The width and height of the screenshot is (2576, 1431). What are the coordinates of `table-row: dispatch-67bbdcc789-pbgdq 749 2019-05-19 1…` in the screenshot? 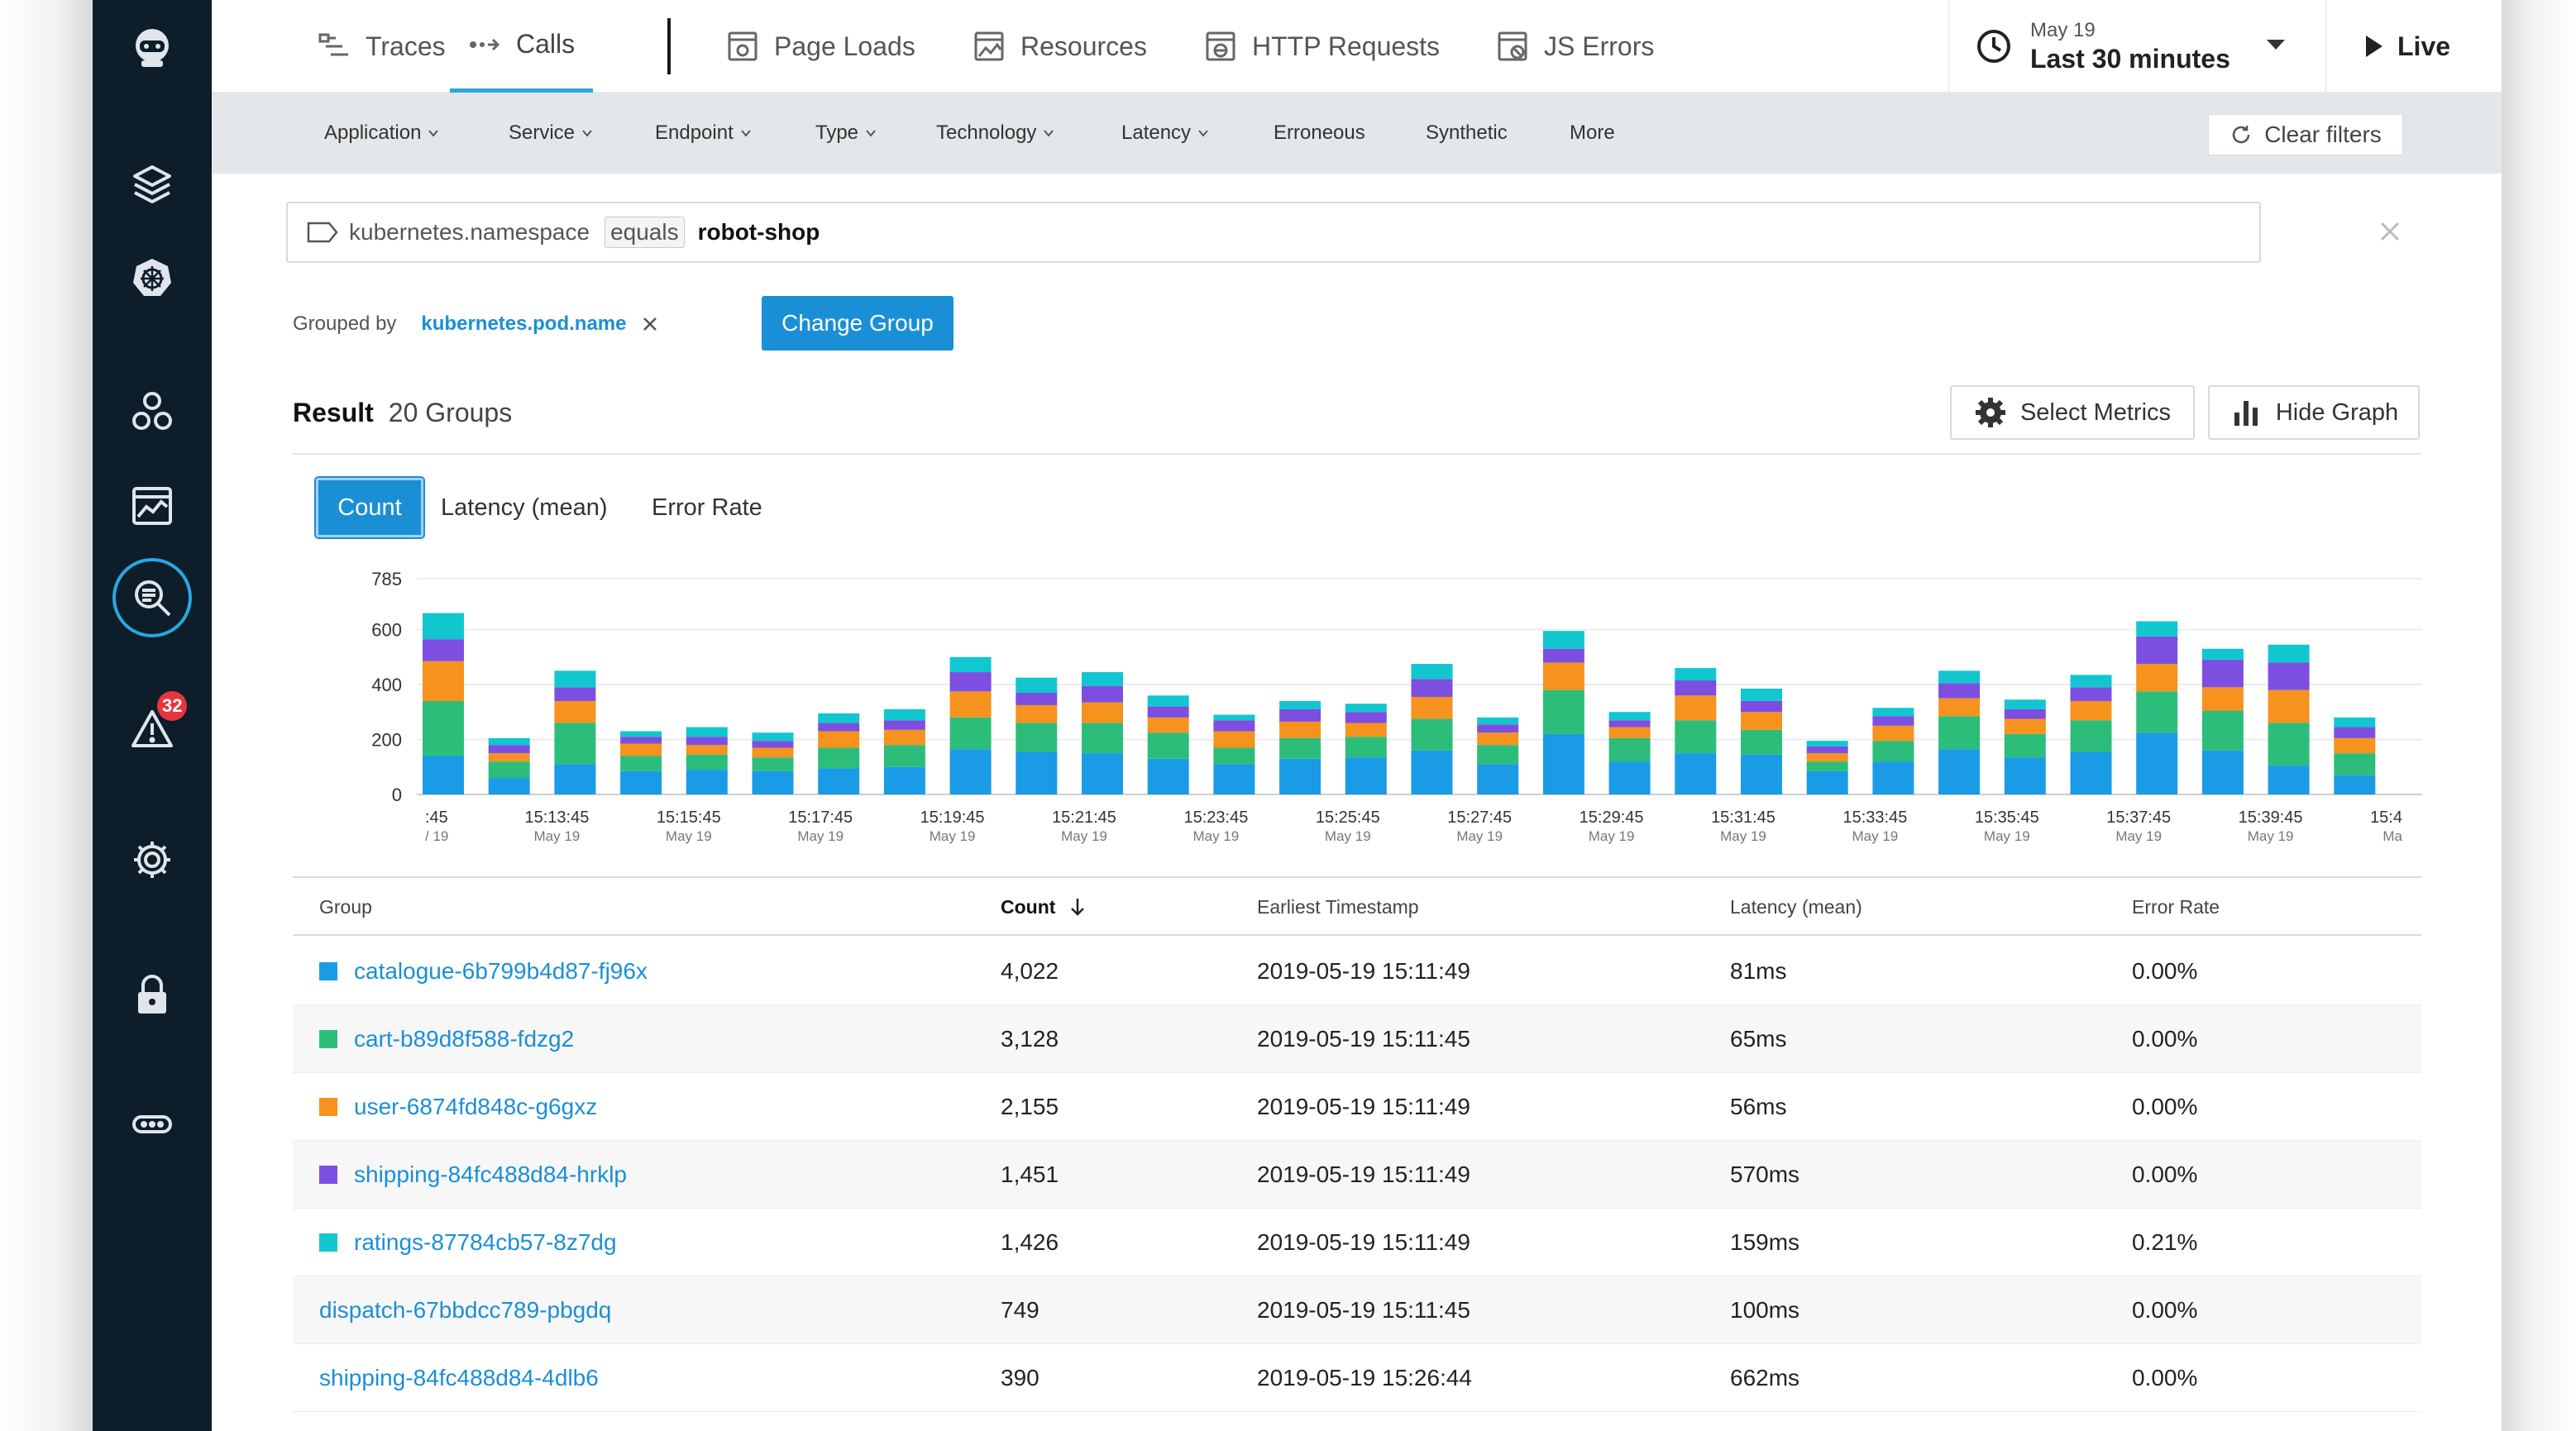 It's located at (1357, 1310).